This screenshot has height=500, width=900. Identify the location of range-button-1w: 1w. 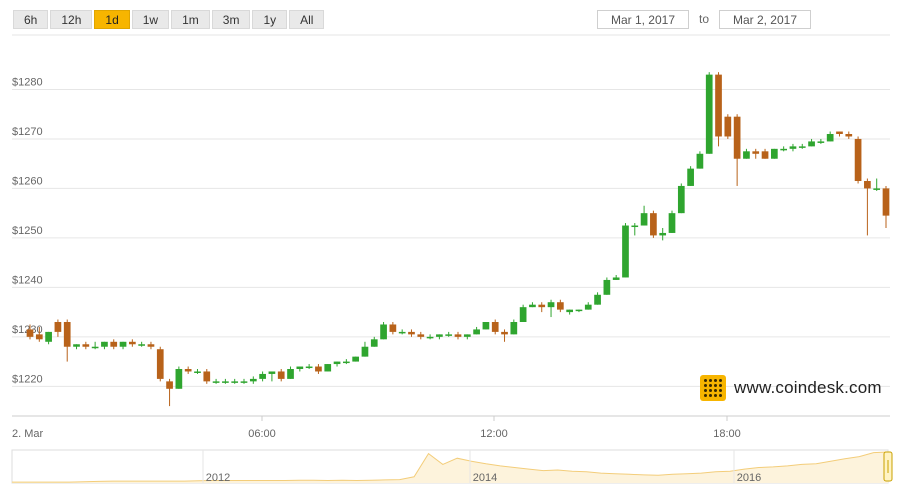
(150, 19).